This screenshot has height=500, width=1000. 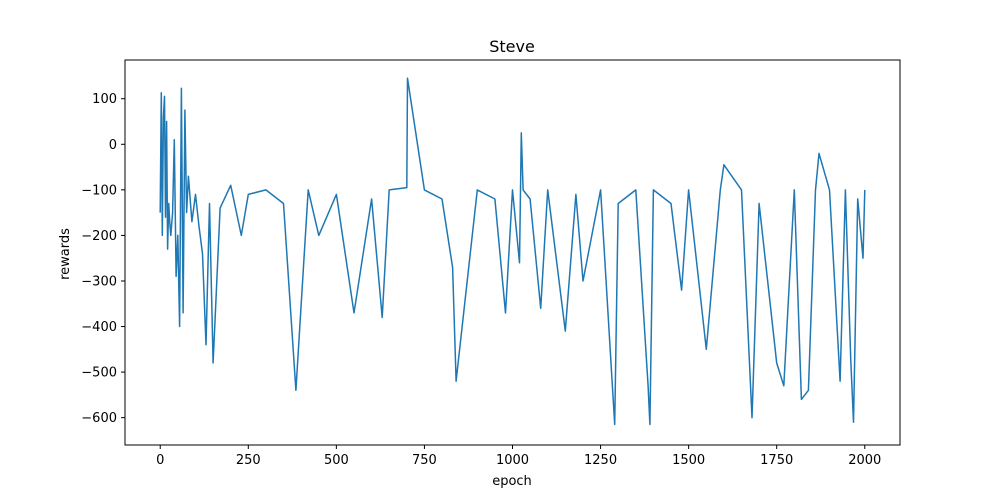 What do you see at coordinates (336, 460) in the screenshot?
I see `x-tick-label: 500` at bounding box center [336, 460].